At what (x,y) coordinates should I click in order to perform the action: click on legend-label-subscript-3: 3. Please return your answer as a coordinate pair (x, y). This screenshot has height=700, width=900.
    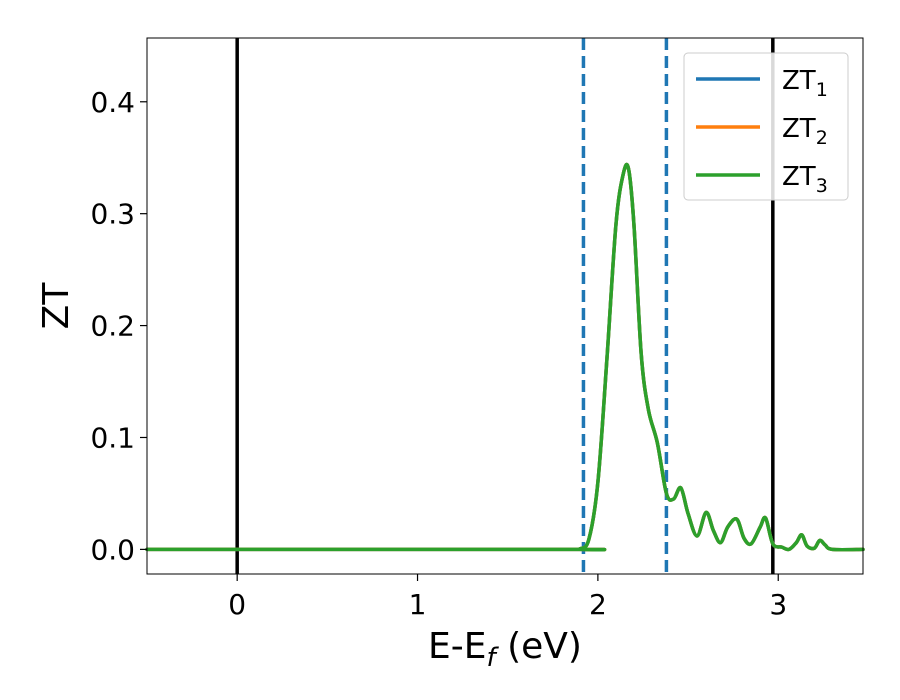
    Looking at the image, I should click on (822, 186).